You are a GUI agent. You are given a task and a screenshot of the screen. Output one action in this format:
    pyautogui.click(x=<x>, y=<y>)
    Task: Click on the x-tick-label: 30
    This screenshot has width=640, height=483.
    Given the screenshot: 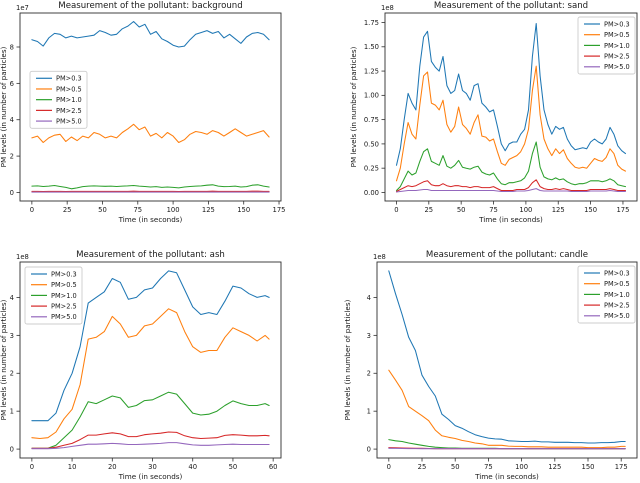 What is the action you would take?
    pyautogui.click(x=152, y=467)
    